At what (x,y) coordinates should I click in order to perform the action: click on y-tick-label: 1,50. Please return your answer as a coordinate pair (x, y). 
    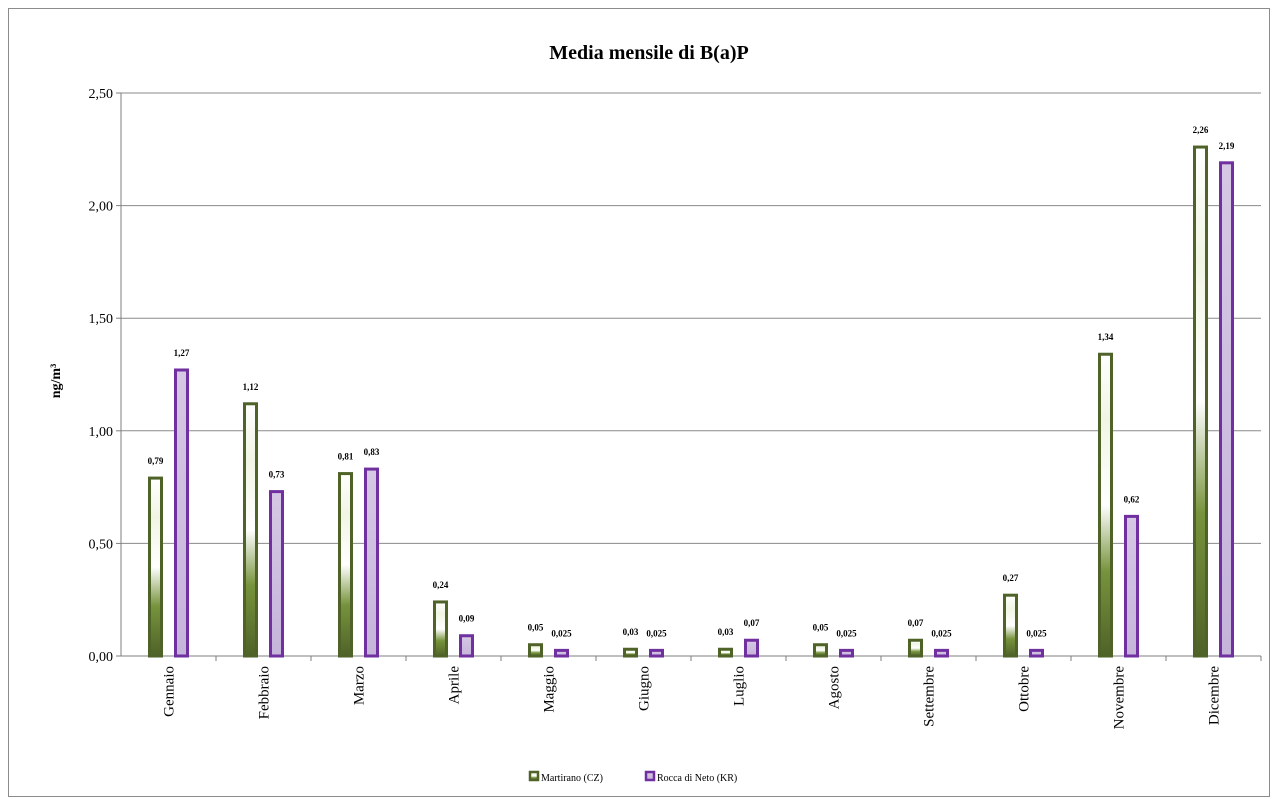
    Looking at the image, I should click on (101, 319).